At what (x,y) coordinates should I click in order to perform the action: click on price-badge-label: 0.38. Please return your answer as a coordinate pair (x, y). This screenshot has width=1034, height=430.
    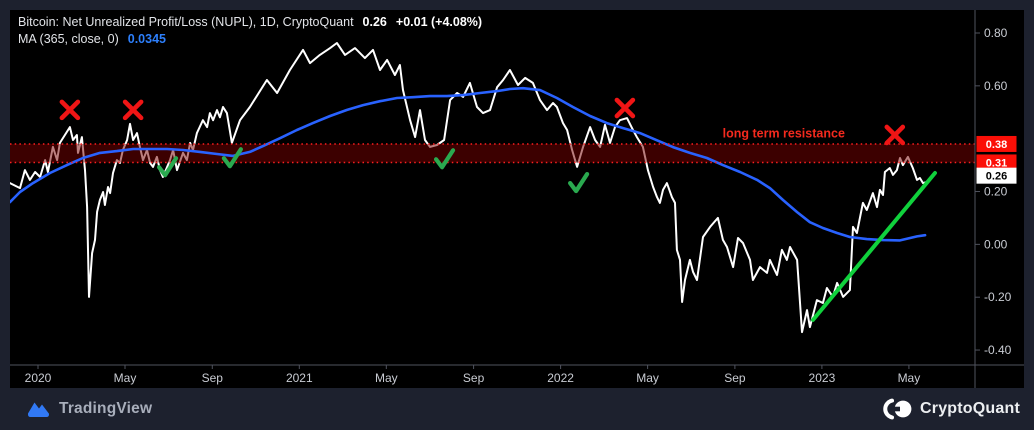
    Looking at the image, I should click on (996, 145).